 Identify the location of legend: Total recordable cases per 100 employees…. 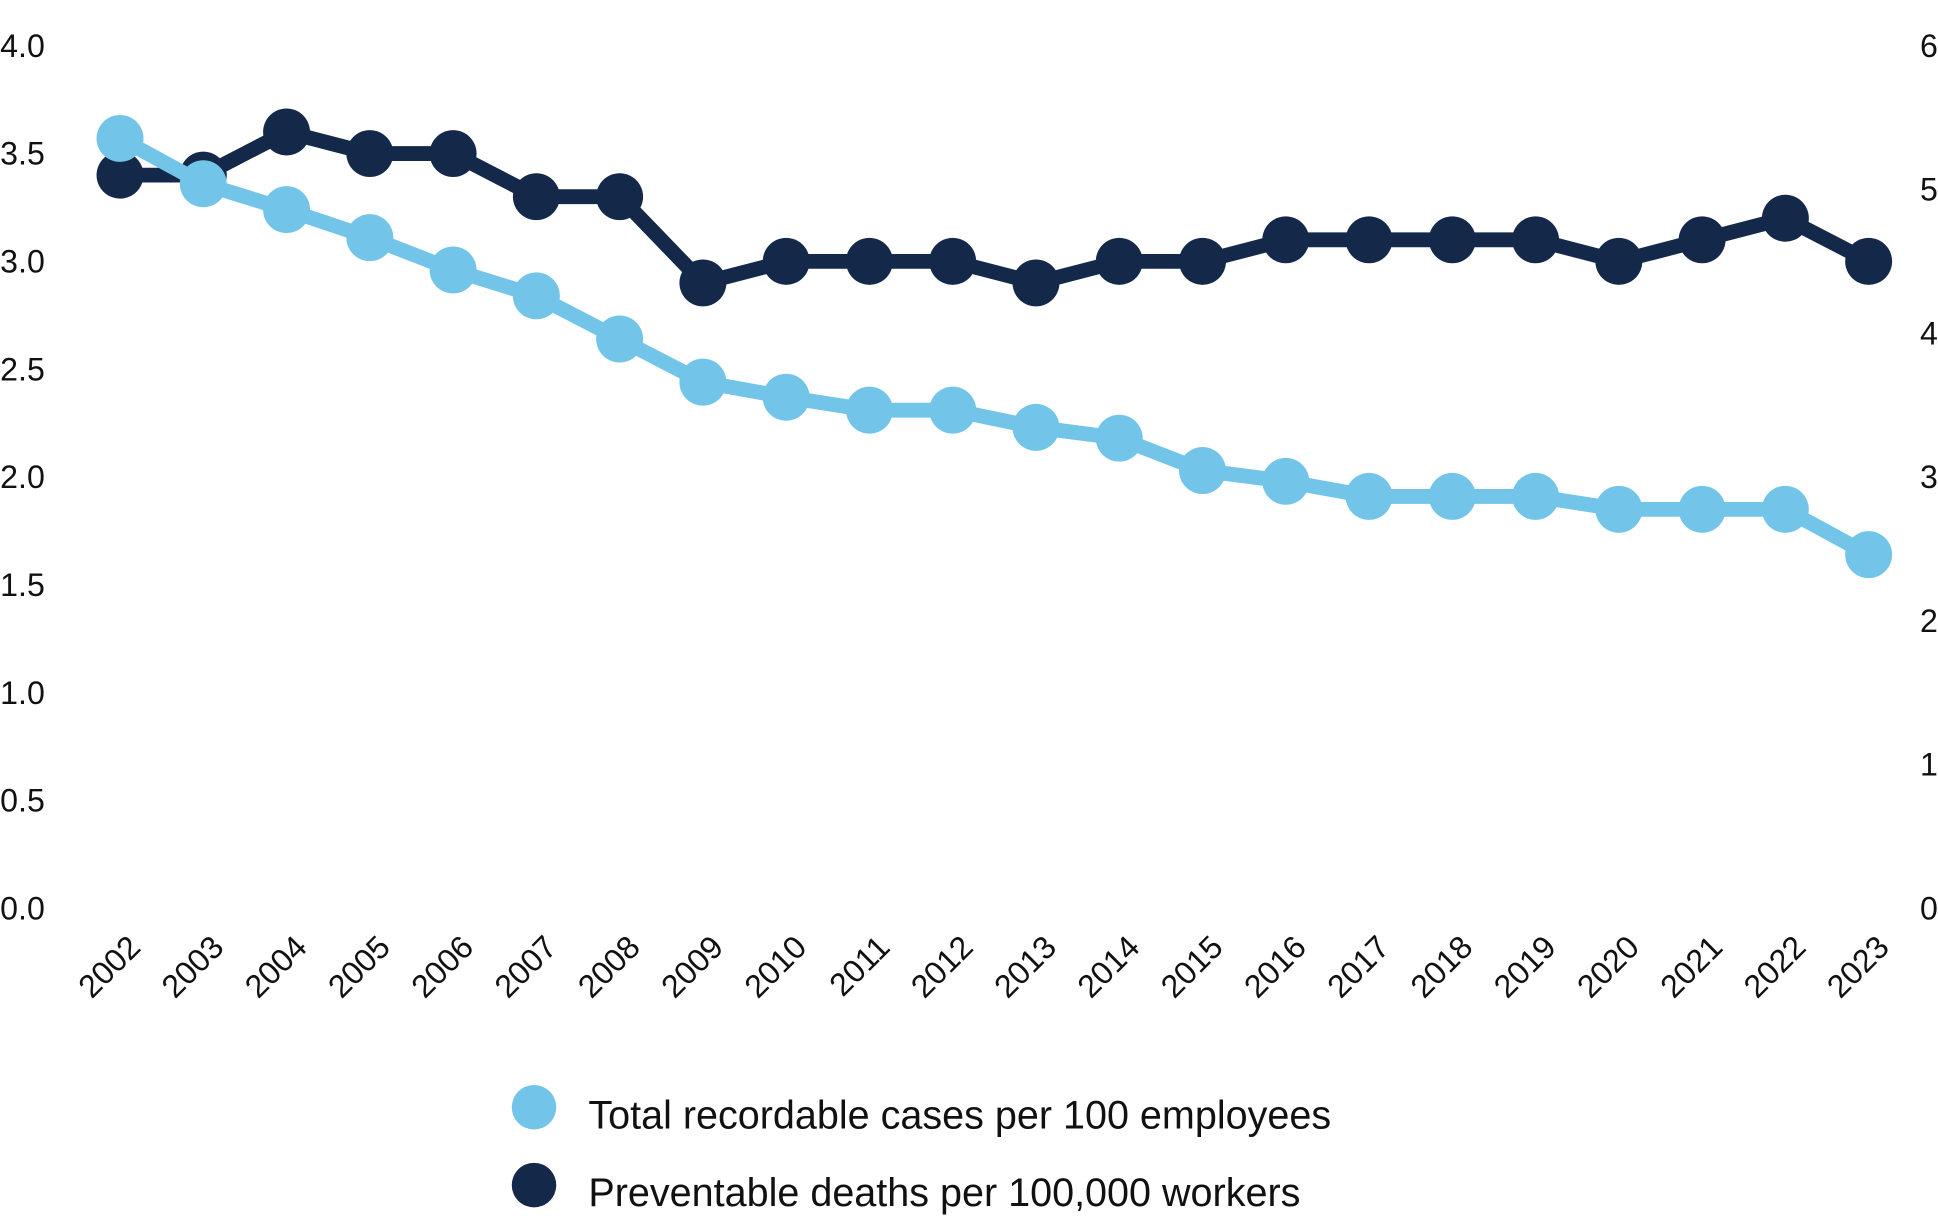
(921, 1150).